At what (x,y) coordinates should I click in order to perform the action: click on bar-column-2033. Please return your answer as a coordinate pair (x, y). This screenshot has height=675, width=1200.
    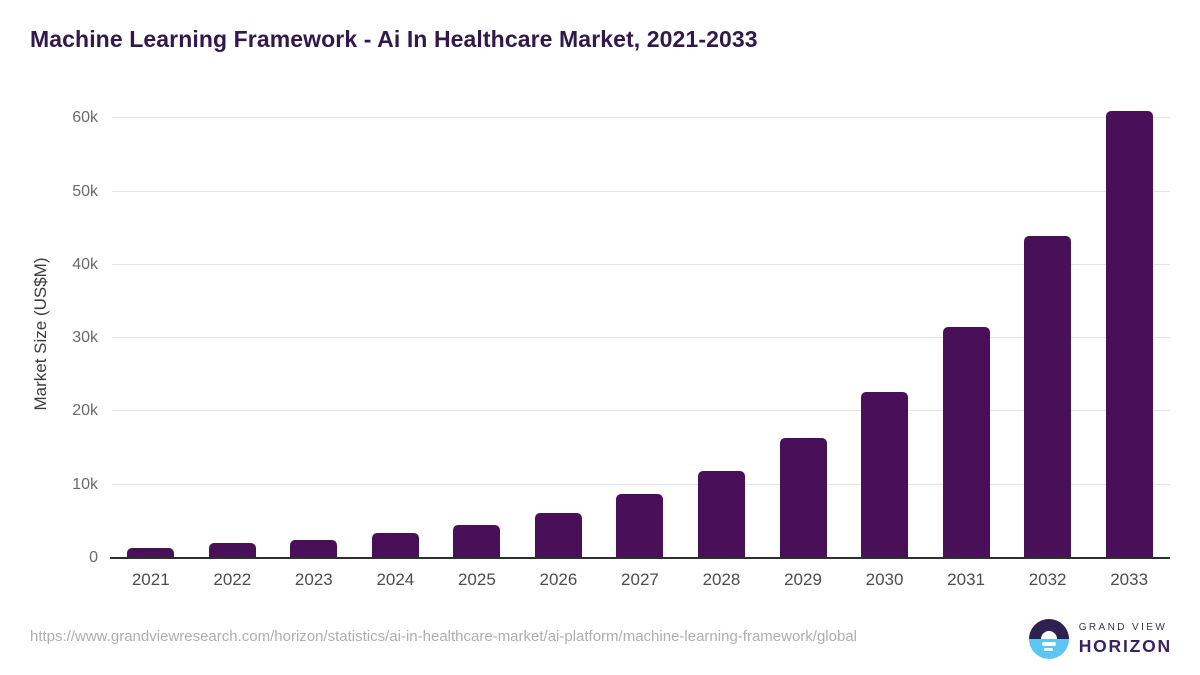
    Looking at the image, I should click on (1129, 334).